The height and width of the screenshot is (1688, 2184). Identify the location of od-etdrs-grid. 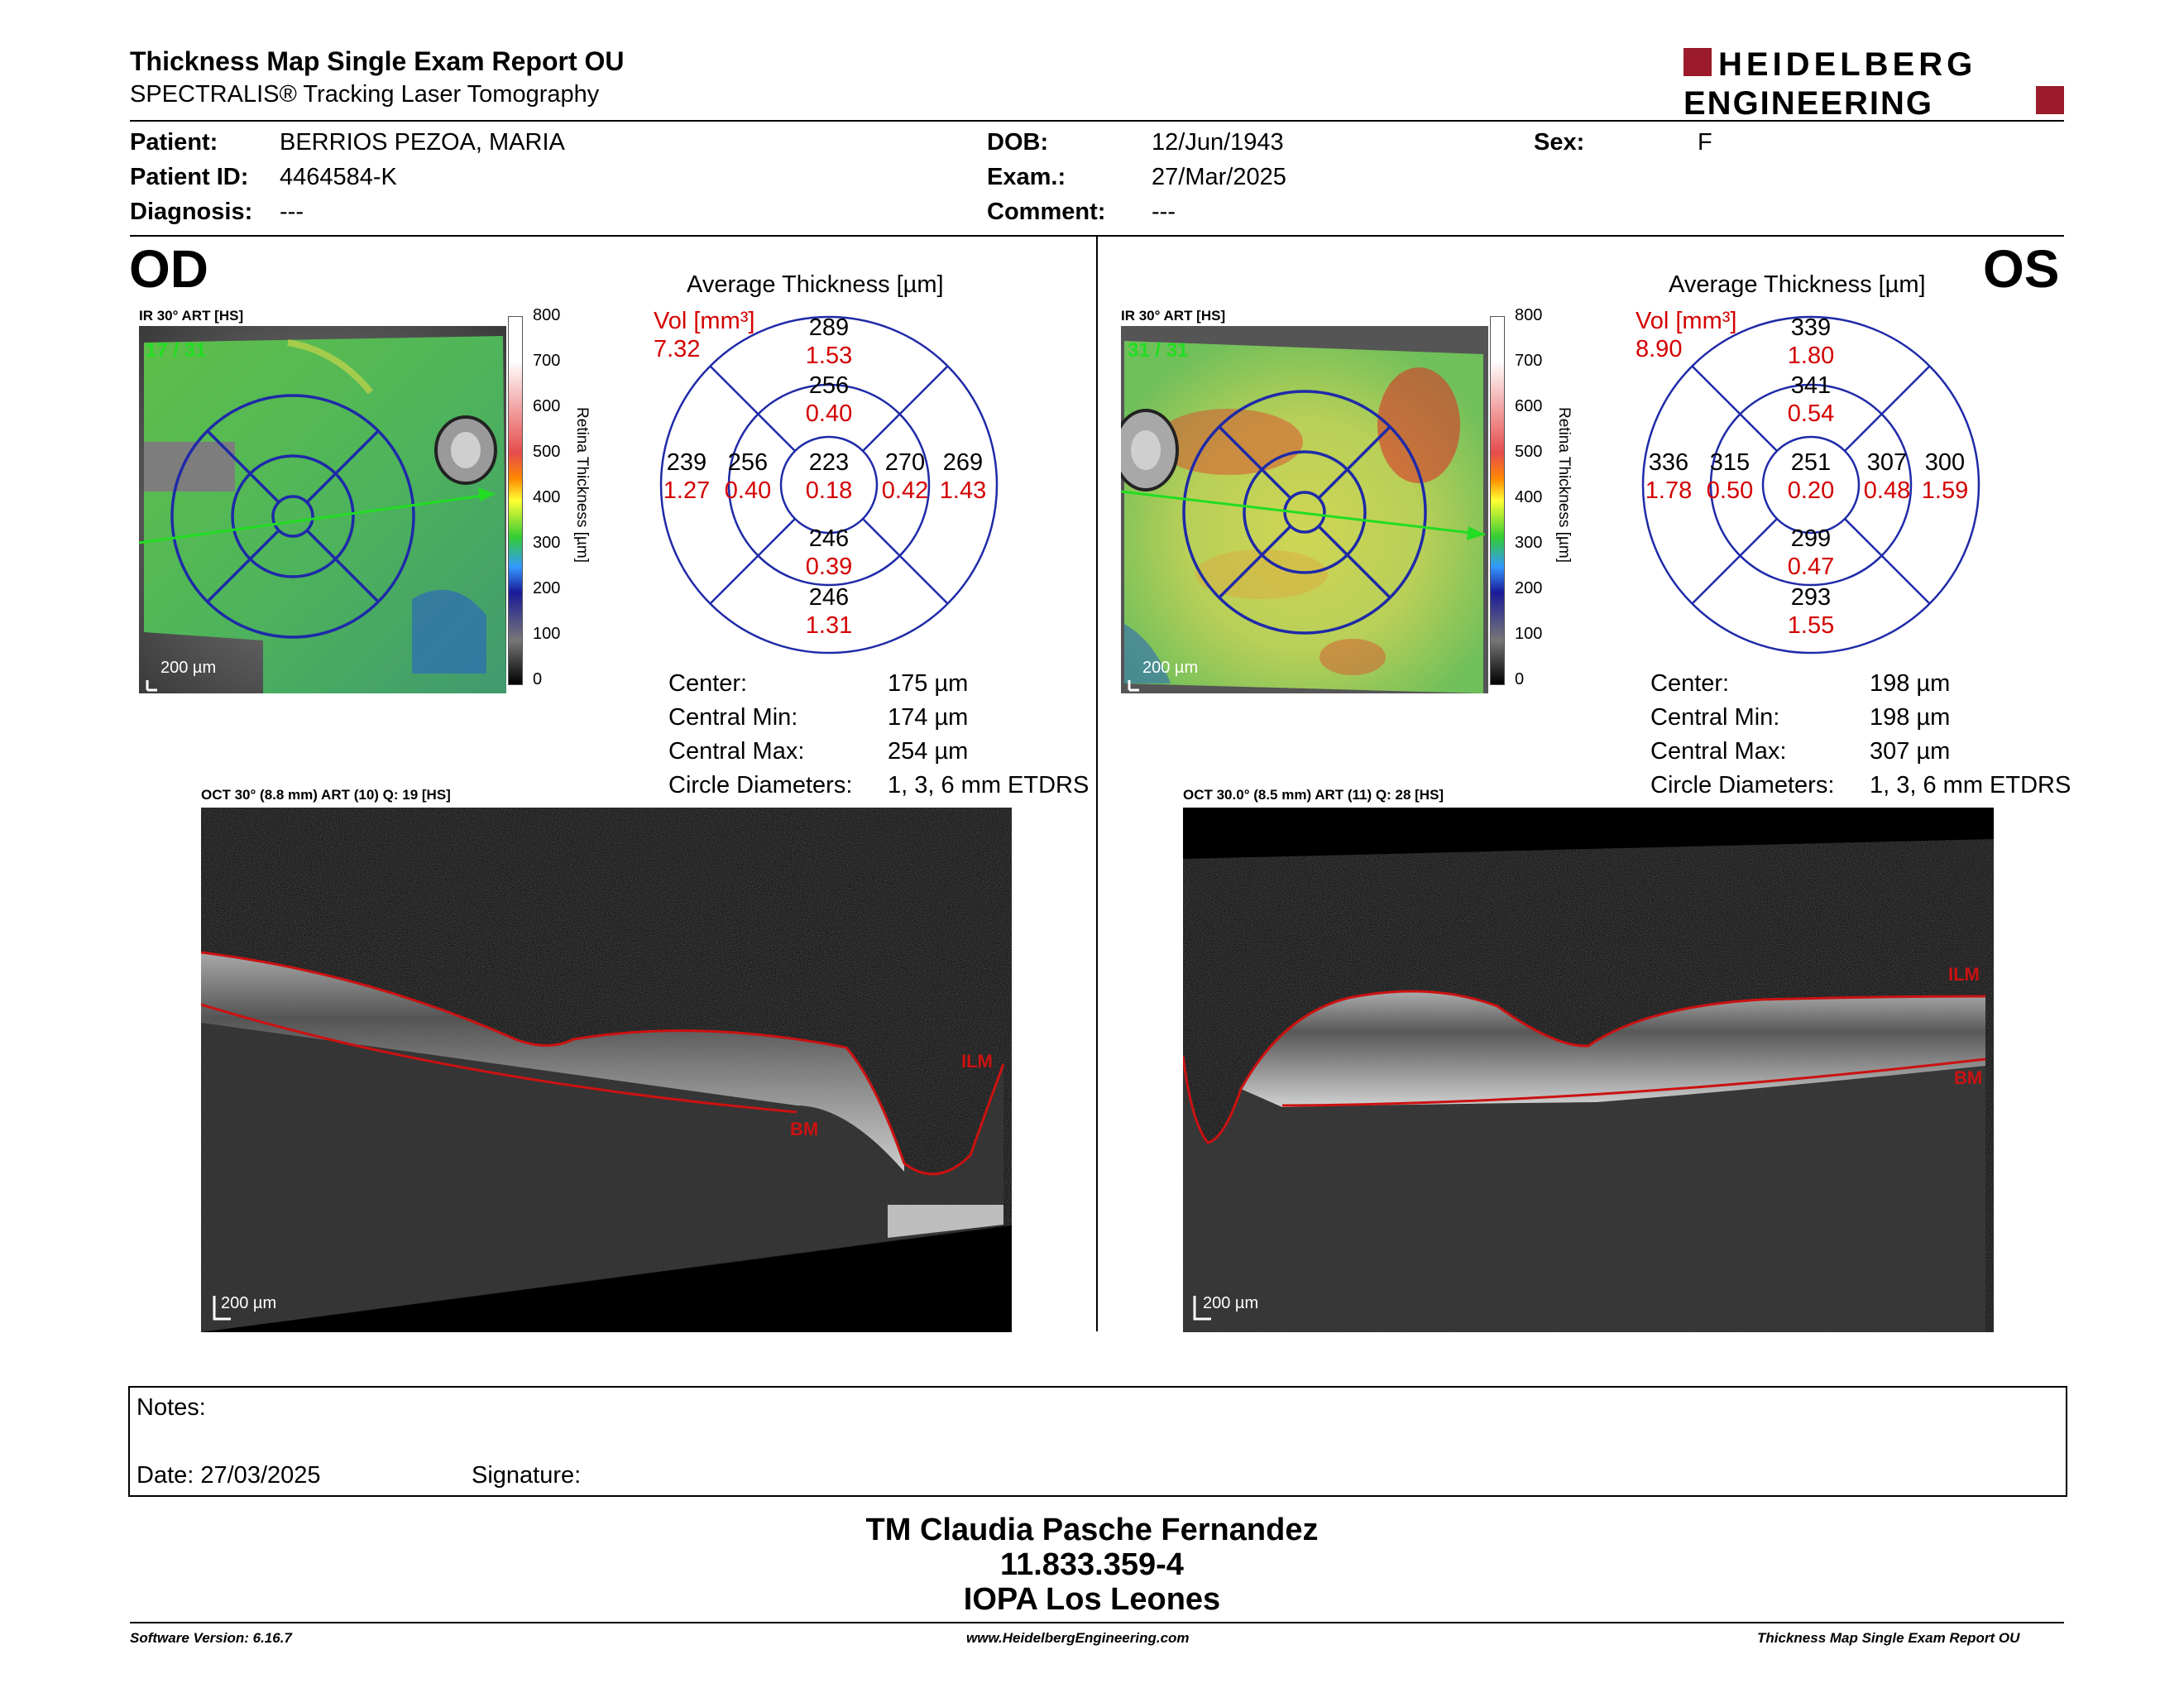
(829, 485).